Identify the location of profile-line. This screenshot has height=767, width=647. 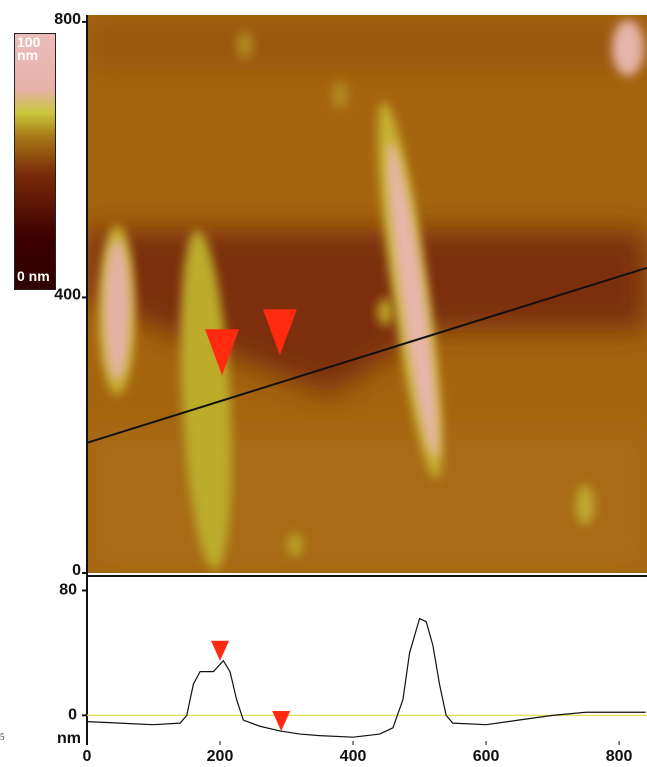
(366, 677).